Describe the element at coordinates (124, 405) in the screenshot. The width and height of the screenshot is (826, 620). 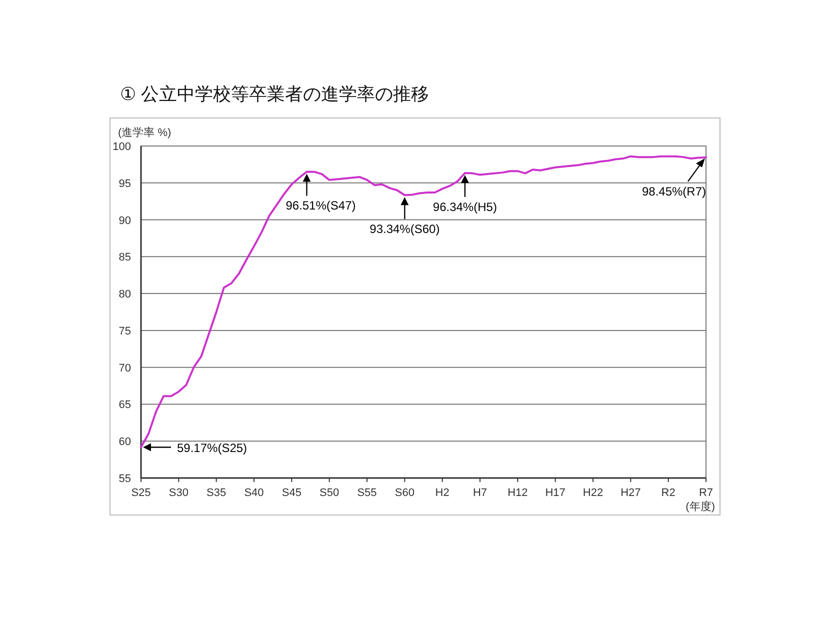
I see `y-tick-label: 65` at that location.